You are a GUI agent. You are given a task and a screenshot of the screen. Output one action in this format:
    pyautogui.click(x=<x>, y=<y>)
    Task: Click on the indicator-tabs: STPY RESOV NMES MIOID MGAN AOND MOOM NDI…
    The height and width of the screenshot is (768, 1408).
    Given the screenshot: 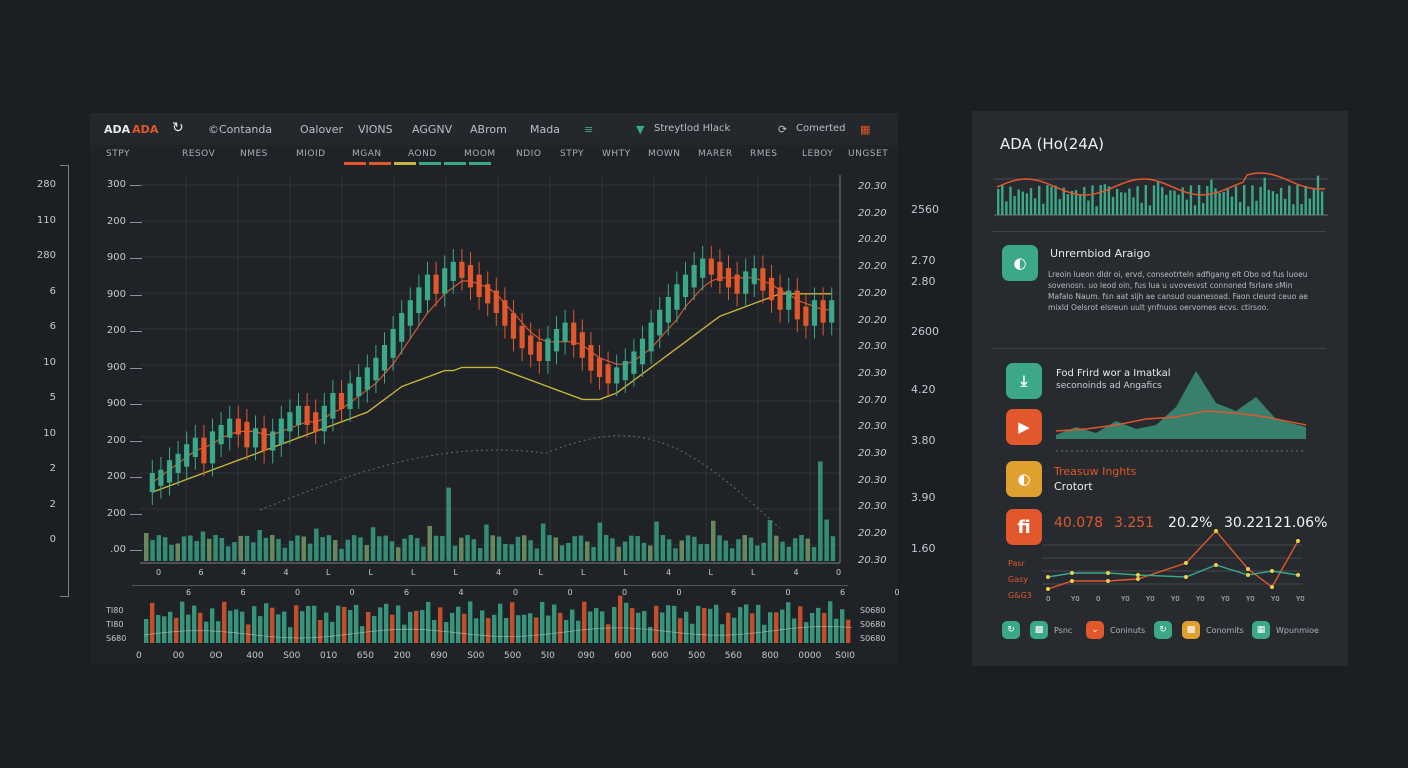 What is the action you would take?
    pyautogui.click(x=494, y=156)
    